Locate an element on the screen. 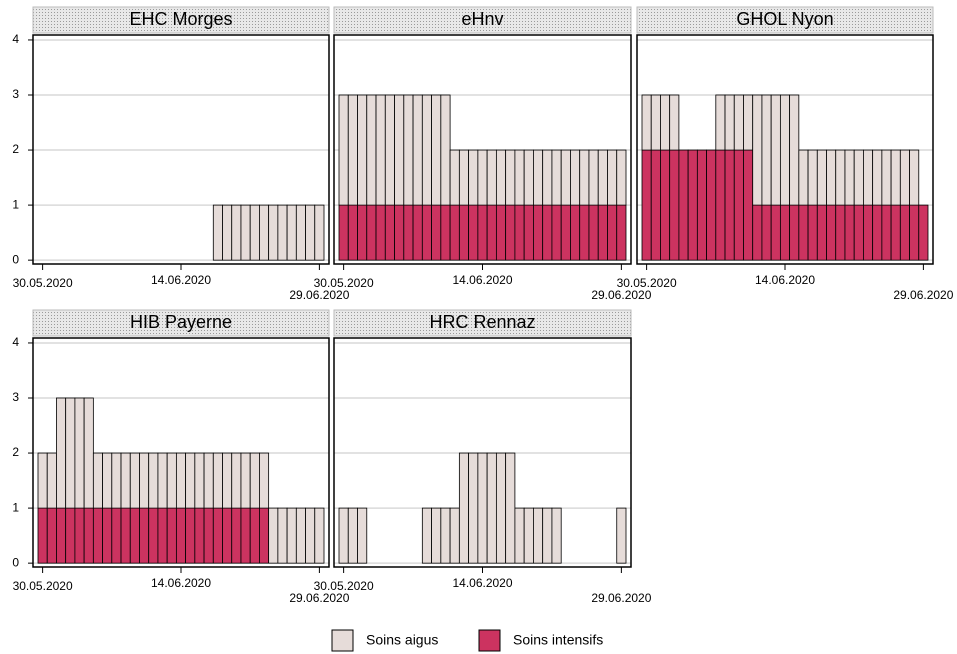  x-tick-label: 14.06.2020 is located at coordinates (181, 280).